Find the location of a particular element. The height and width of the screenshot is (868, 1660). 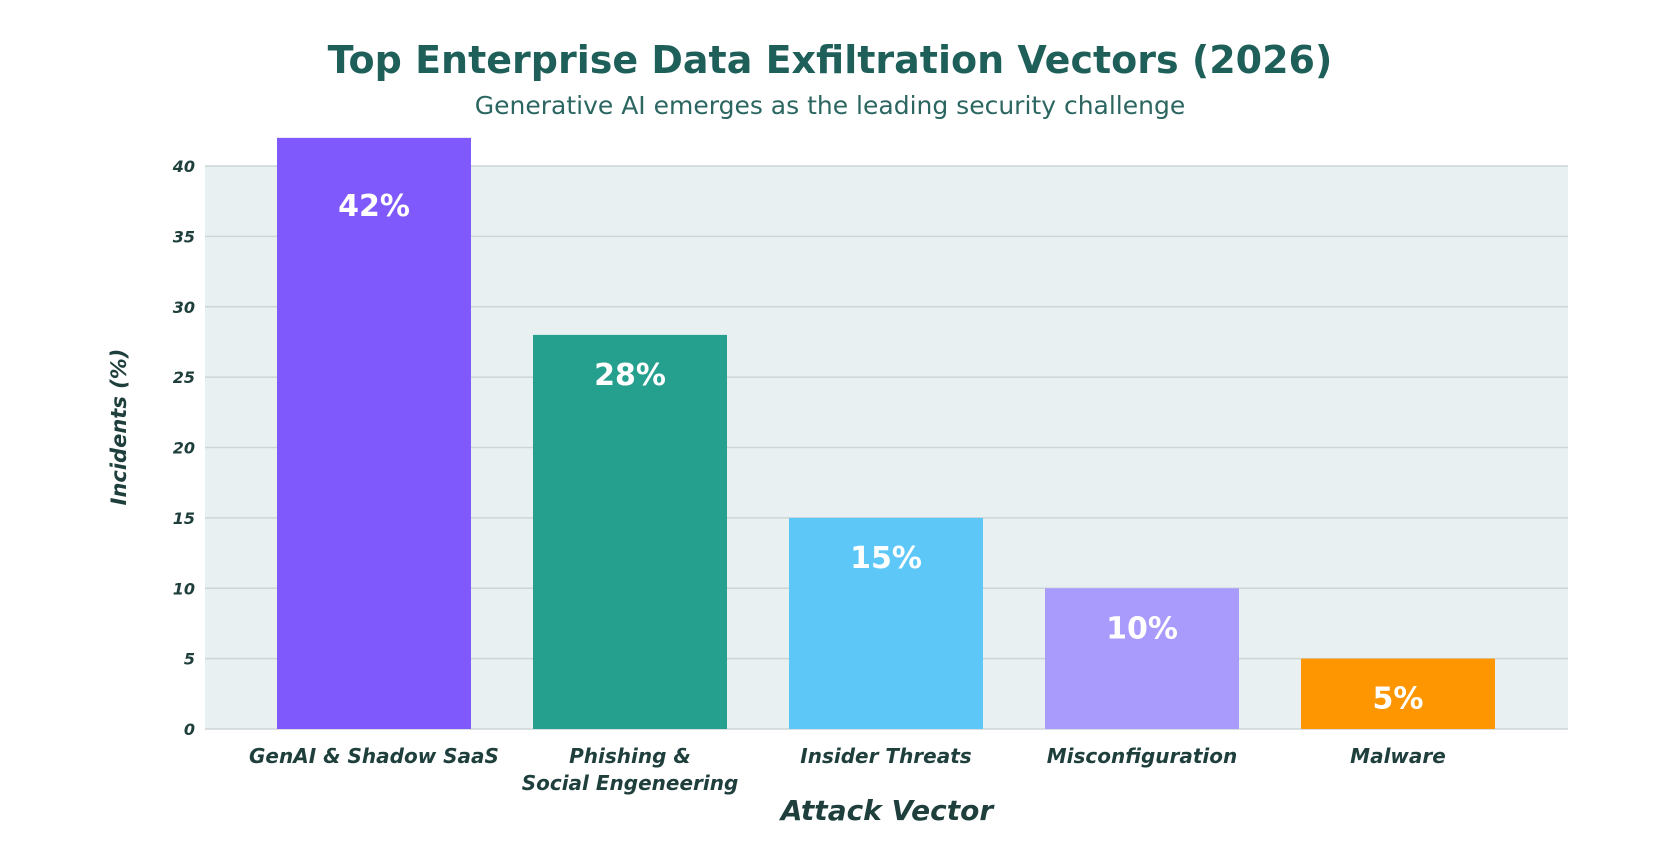

y-tick-label: 5 is located at coordinates (189, 659).